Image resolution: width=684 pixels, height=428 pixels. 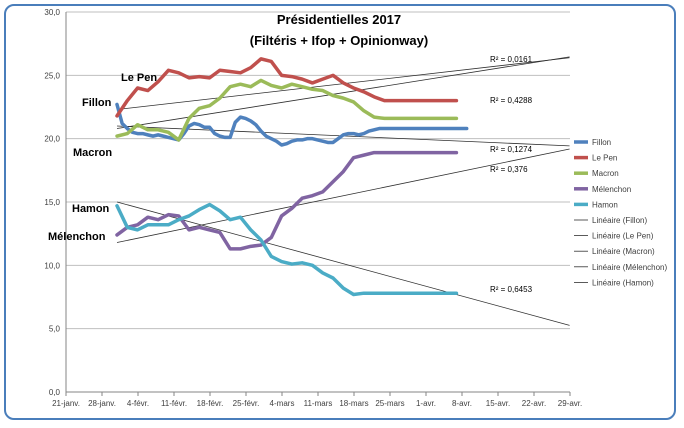 What do you see at coordinates (139, 78) in the screenshot?
I see `candidate-label: Le Pen` at bounding box center [139, 78].